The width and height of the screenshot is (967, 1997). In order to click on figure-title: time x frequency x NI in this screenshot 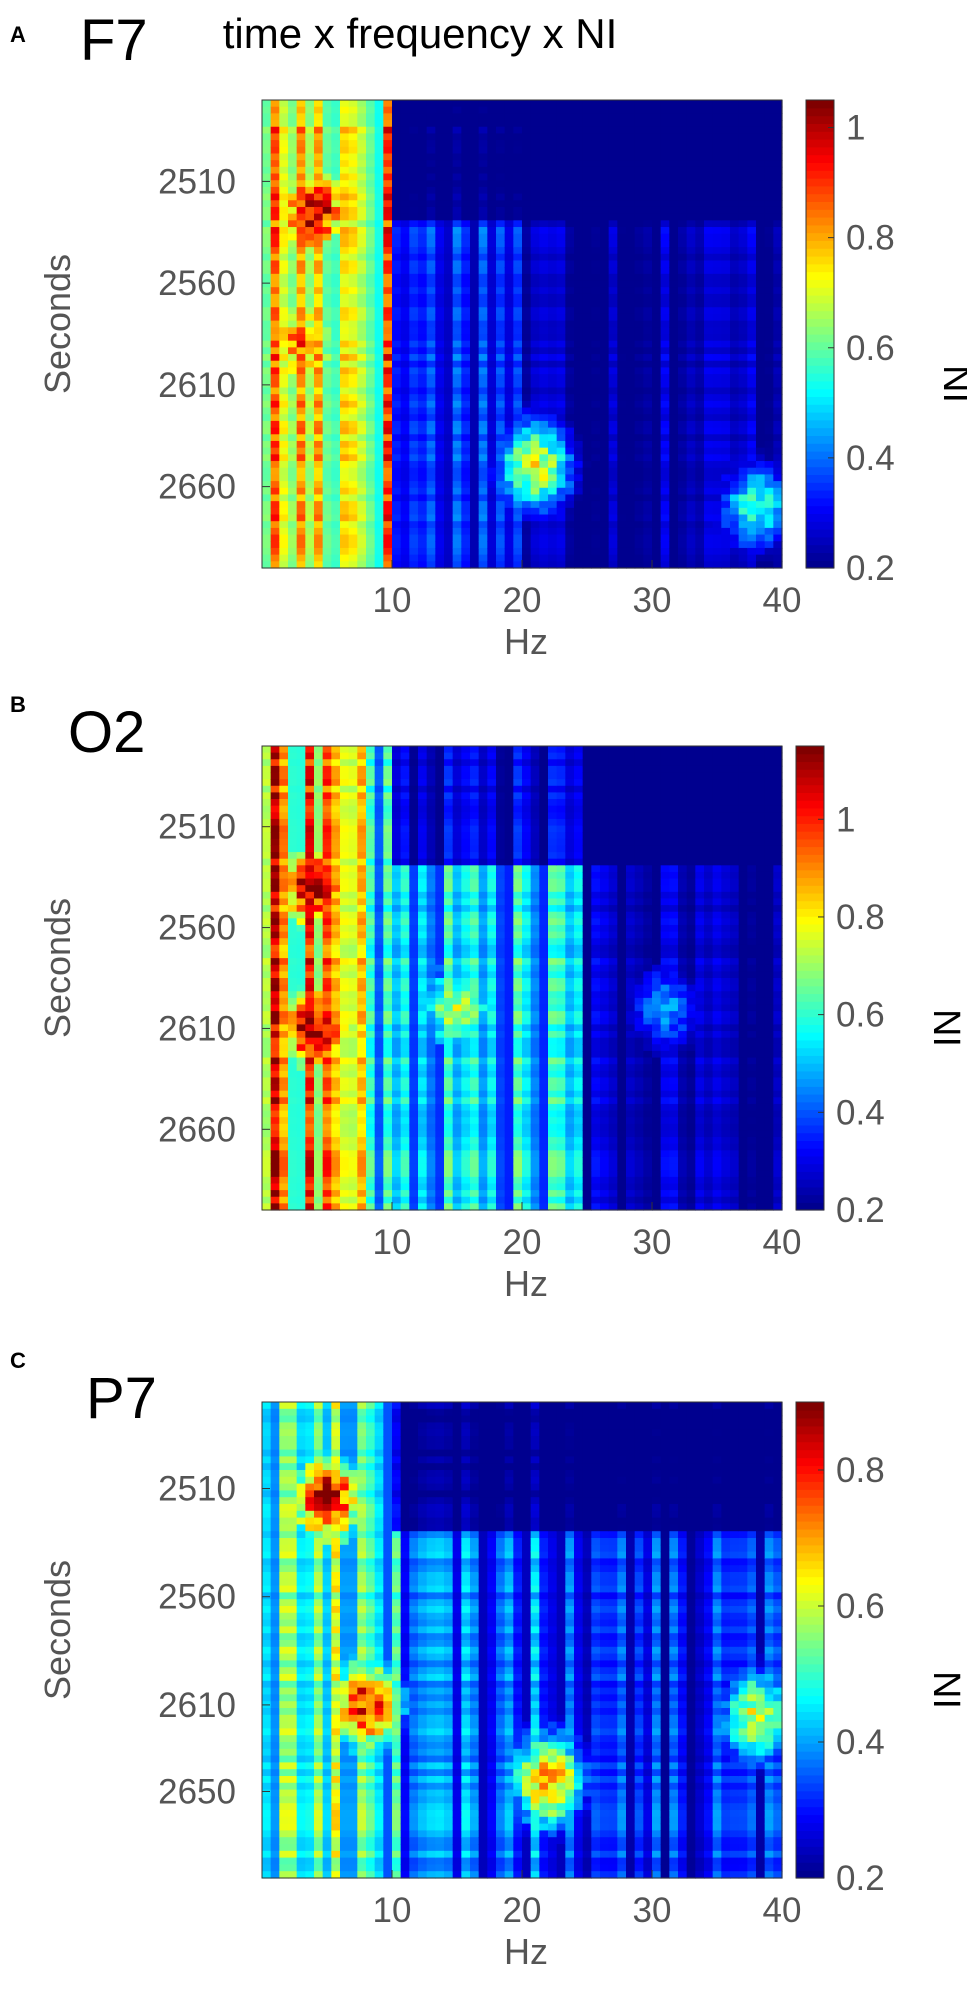, I will do `click(420, 33)`.